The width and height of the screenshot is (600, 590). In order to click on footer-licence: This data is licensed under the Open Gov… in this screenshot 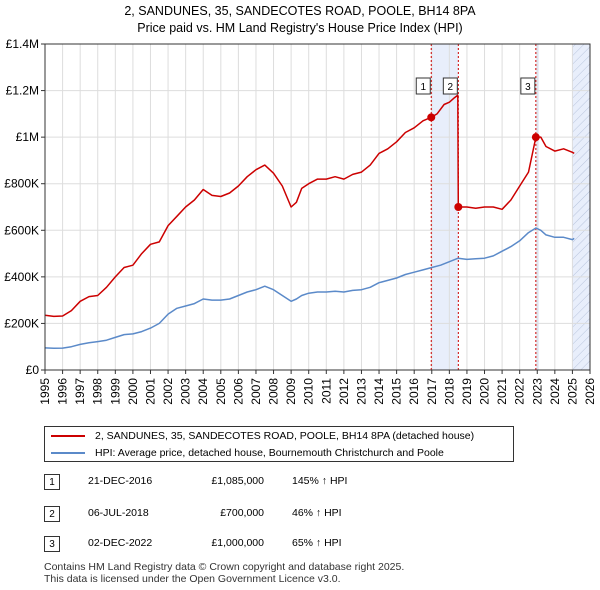, I will do `click(192, 579)`.